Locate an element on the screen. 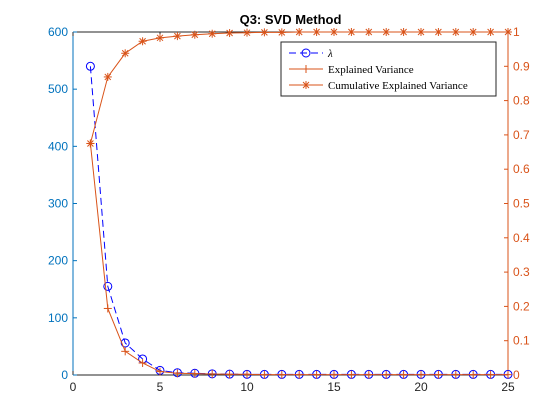 This screenshot has height=420, width=560. left-tick-label: 500 is located at coordinates (58, 89).